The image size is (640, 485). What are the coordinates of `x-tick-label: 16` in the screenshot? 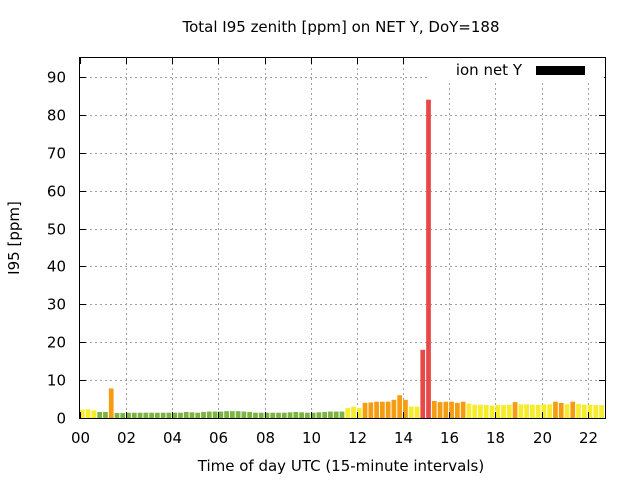 It's located at (449, 438).